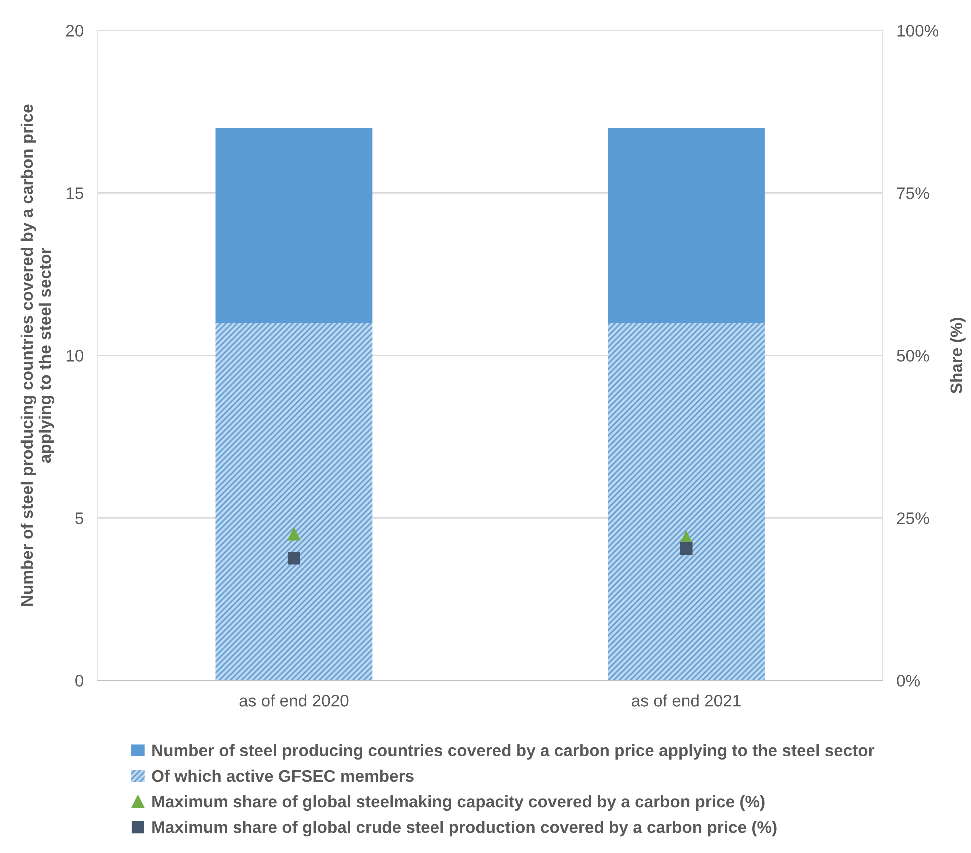 This screenshot has width=971, height=853. What do you see at coordinates (80, 518) in the screenshot?
I see `y-tick-label: 5` at bounding box center [80, 518].